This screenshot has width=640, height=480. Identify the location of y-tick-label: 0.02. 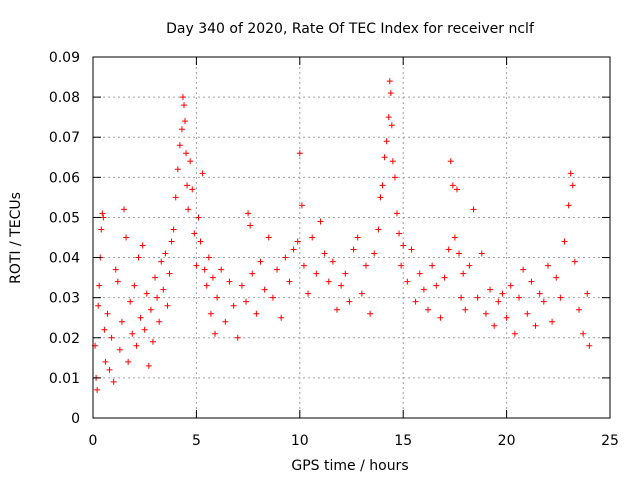
(64, 339).